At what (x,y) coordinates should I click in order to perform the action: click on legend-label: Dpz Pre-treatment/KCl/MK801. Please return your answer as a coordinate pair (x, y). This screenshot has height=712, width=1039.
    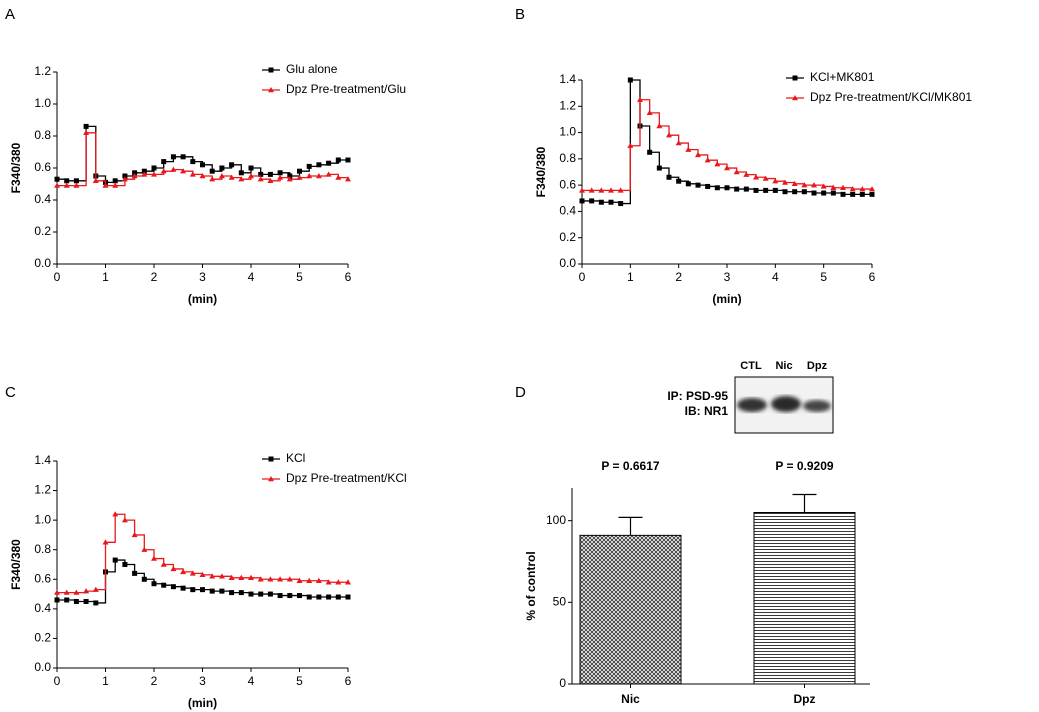
    Looking at the image, I should click on (891, 97).